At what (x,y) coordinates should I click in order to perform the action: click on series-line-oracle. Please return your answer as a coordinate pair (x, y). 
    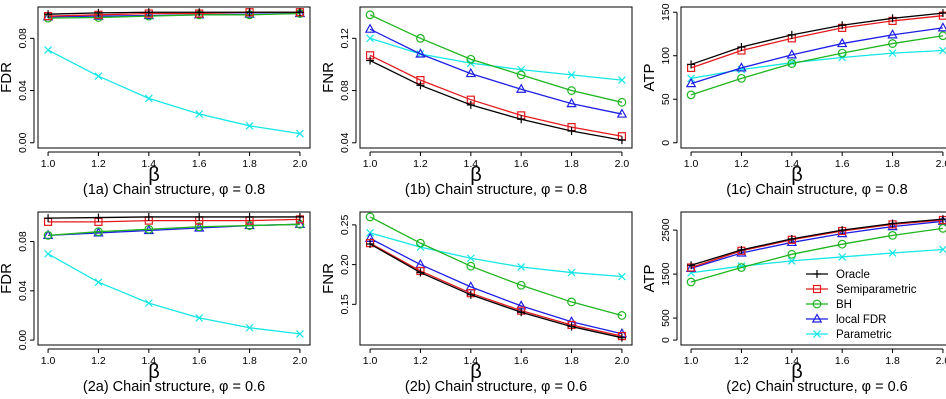
    Looking at the image, I should click on (816, 242).